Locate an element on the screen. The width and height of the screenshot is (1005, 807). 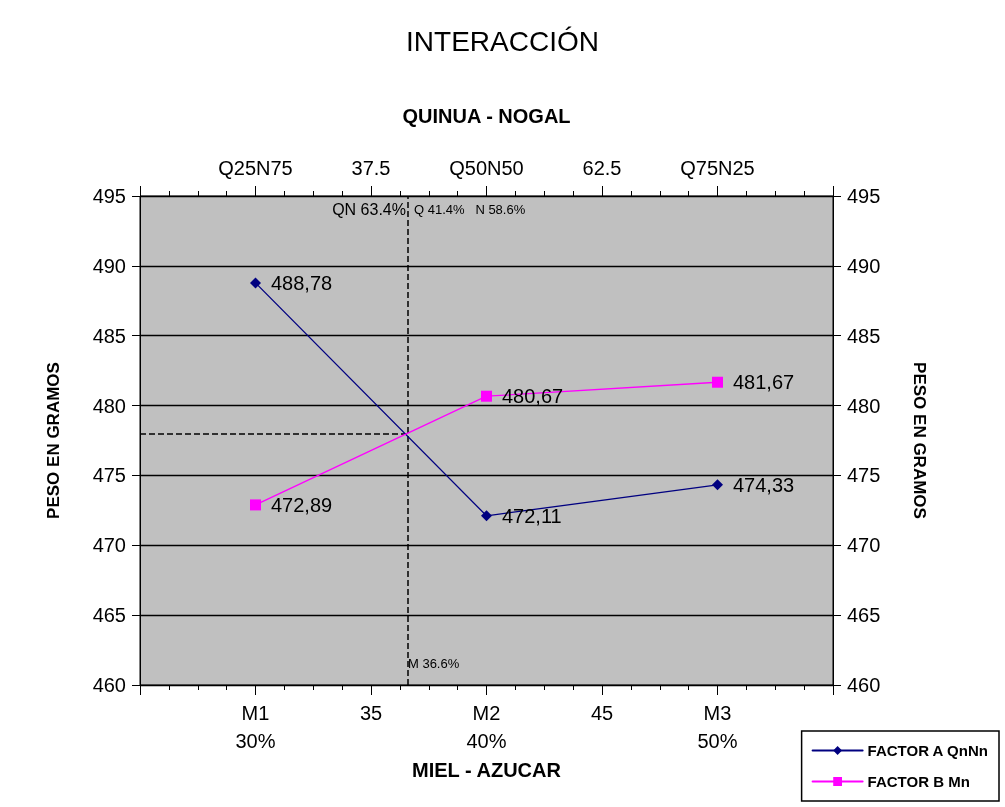
legend-label: FACTOR B Mn is located at coordinates (918, 781).